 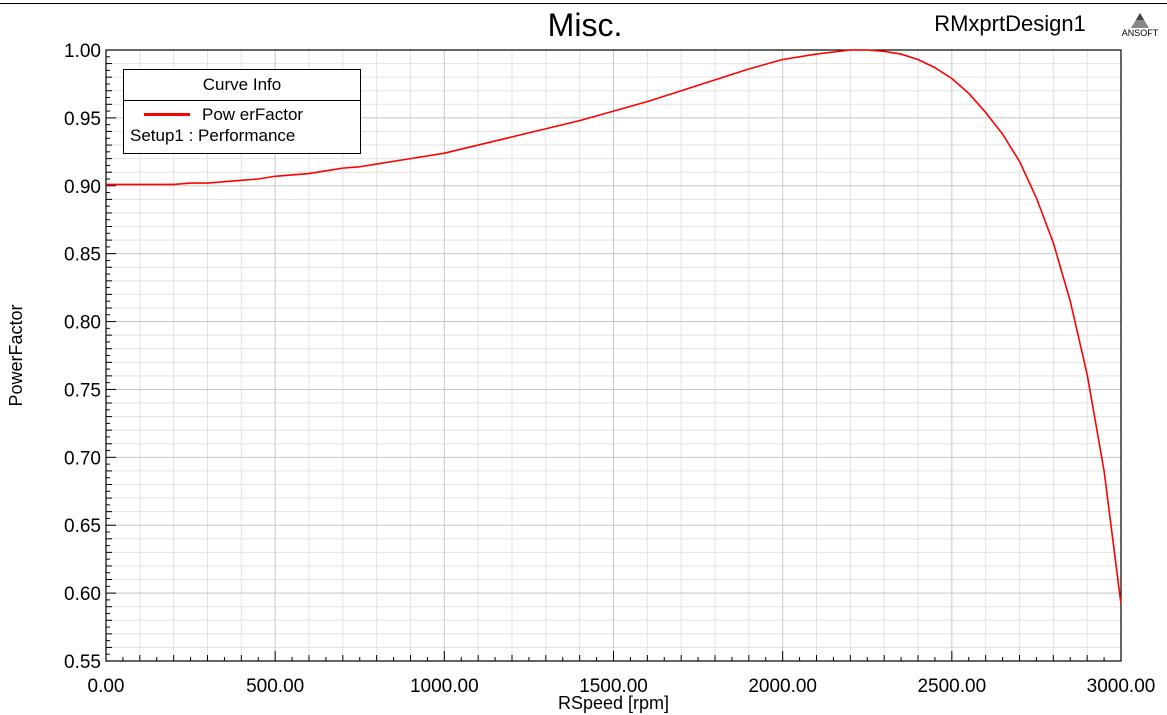 I want to click on y-tick-label: 0.60, so click(x=82, y=594).